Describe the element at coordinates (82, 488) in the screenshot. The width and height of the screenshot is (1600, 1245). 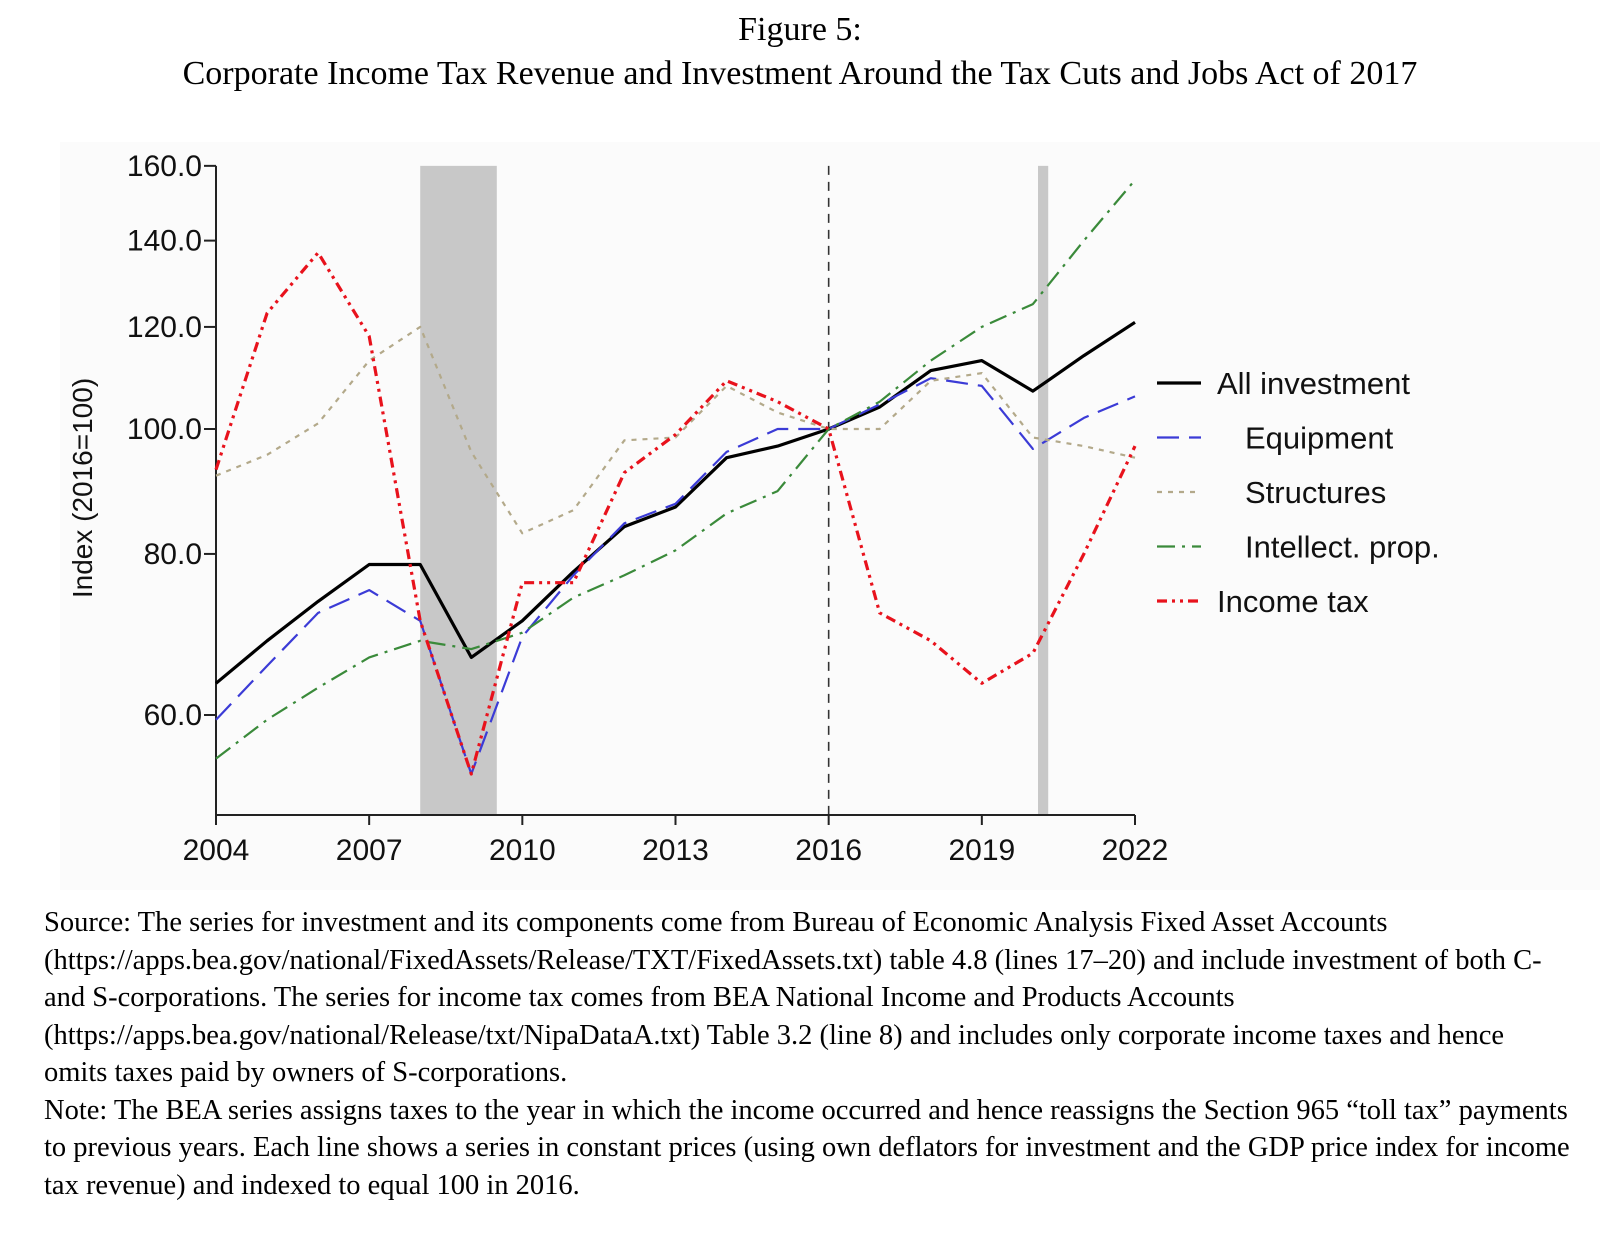
I see `y-axis-label: Index (2016=100)` at that location.